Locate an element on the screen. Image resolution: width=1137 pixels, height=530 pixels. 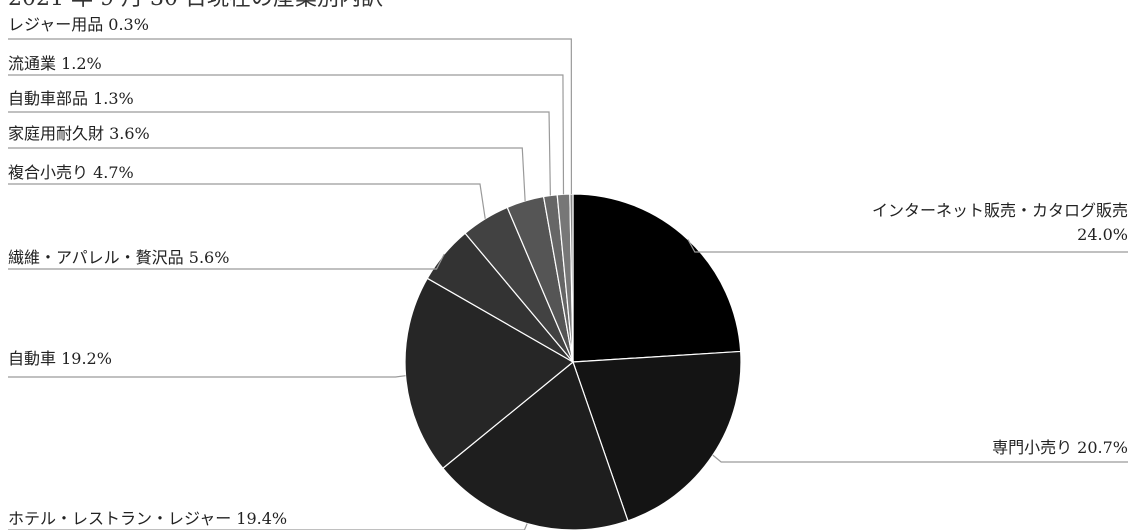
slice-label: 自動車 19.2% is located at coordinates (60, 358).